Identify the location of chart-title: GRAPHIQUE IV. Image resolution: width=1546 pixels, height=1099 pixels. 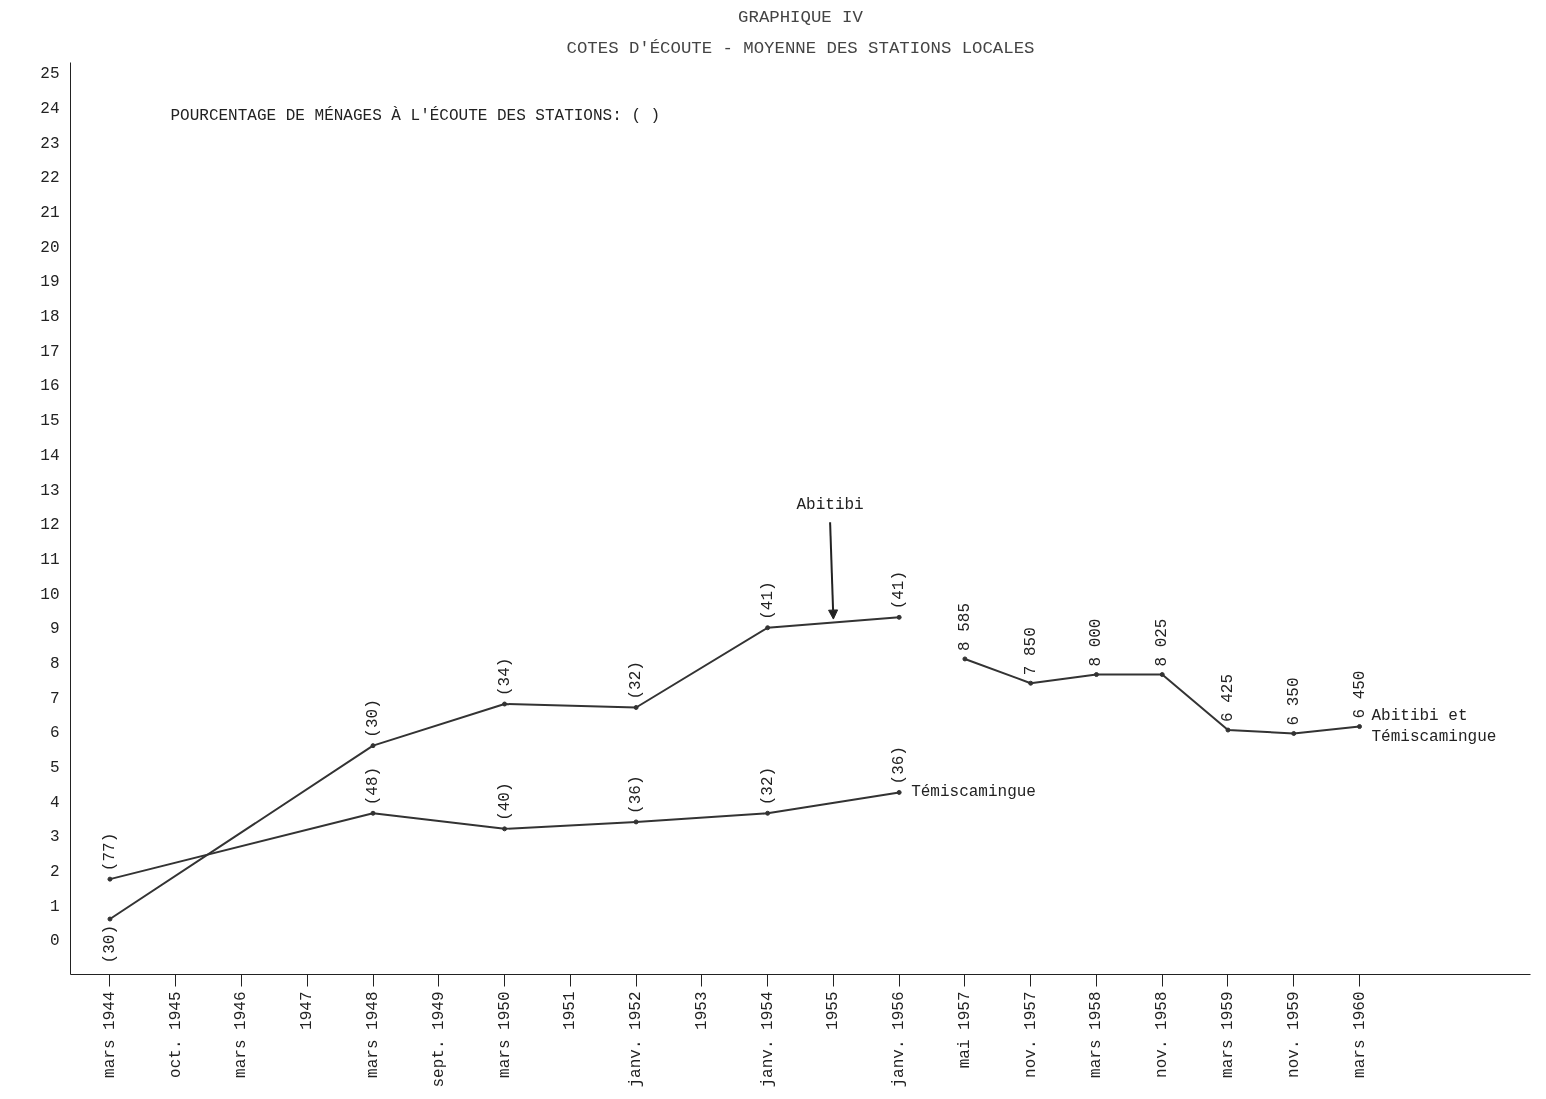
(801, 17).